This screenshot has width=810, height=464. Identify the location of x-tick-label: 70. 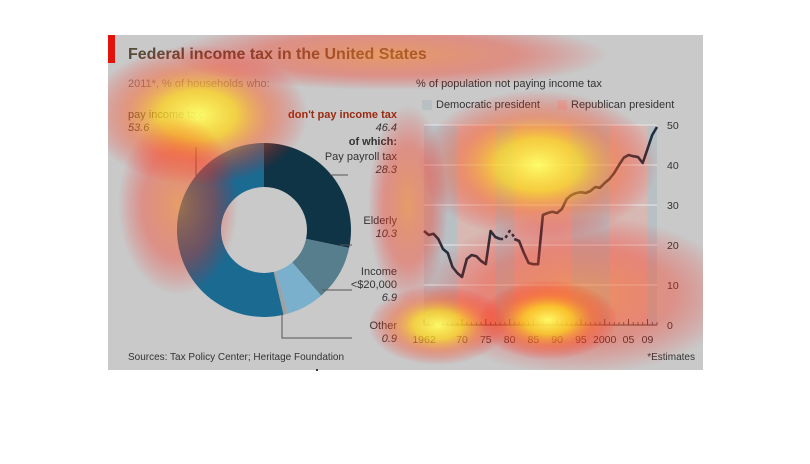
(462, 340).